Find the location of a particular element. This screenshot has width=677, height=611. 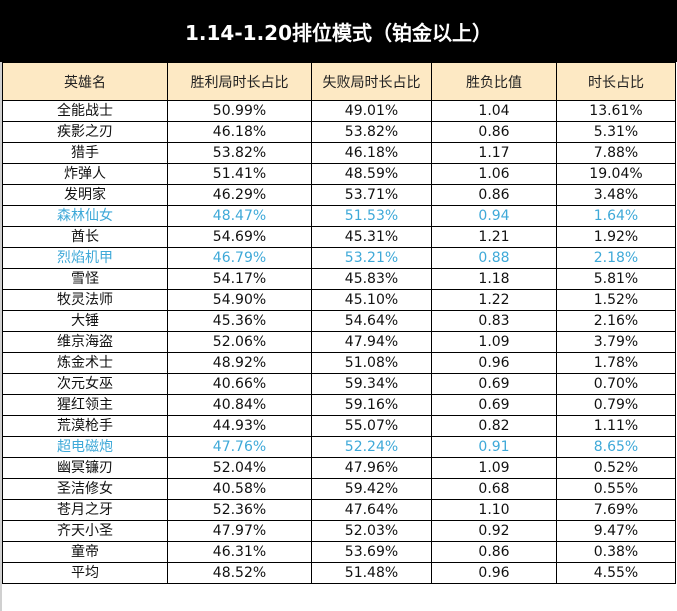

time-share-cell: 5.81% is located at coordinates (616, 279).